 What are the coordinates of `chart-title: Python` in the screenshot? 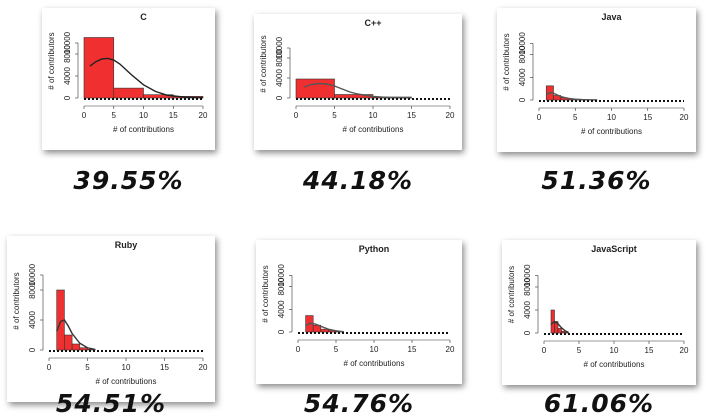 It's located at (374, 249).